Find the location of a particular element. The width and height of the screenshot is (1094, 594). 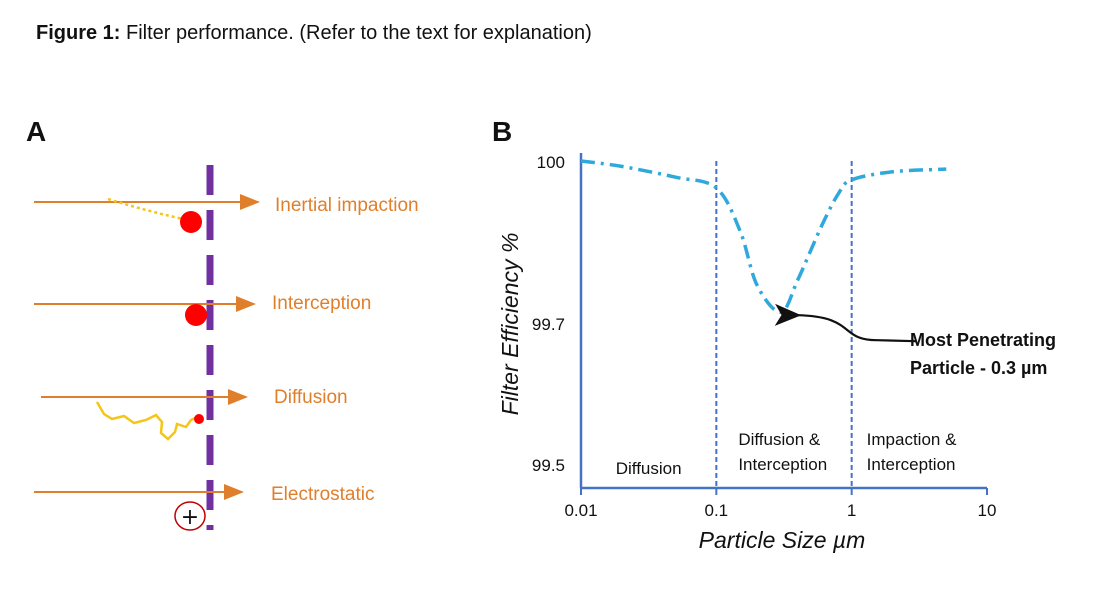

particle-interception is located at coordinates (196, 315).